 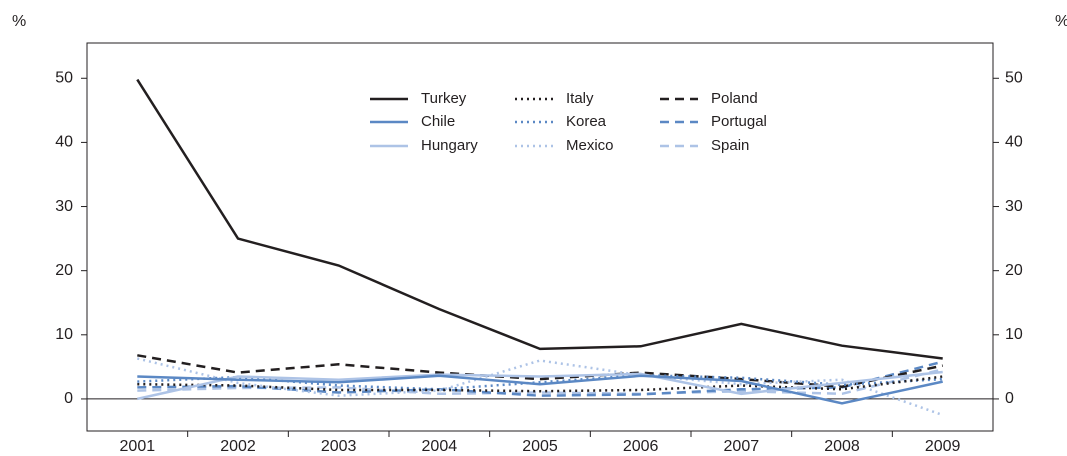 I want to click on y2-axis-unit: %, so click(x=1061, y=21).